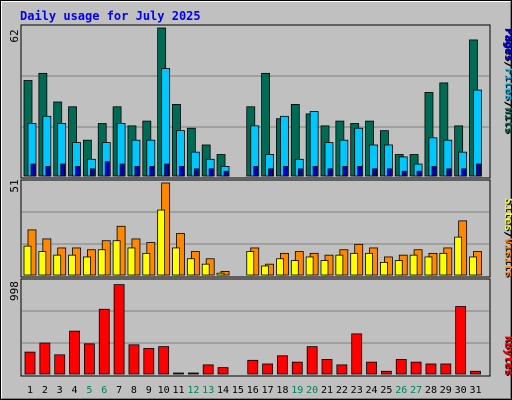 The height and width of the screenshot is (400, 512). I want to click on legend-item-hits: Hits, so click(507, 121).